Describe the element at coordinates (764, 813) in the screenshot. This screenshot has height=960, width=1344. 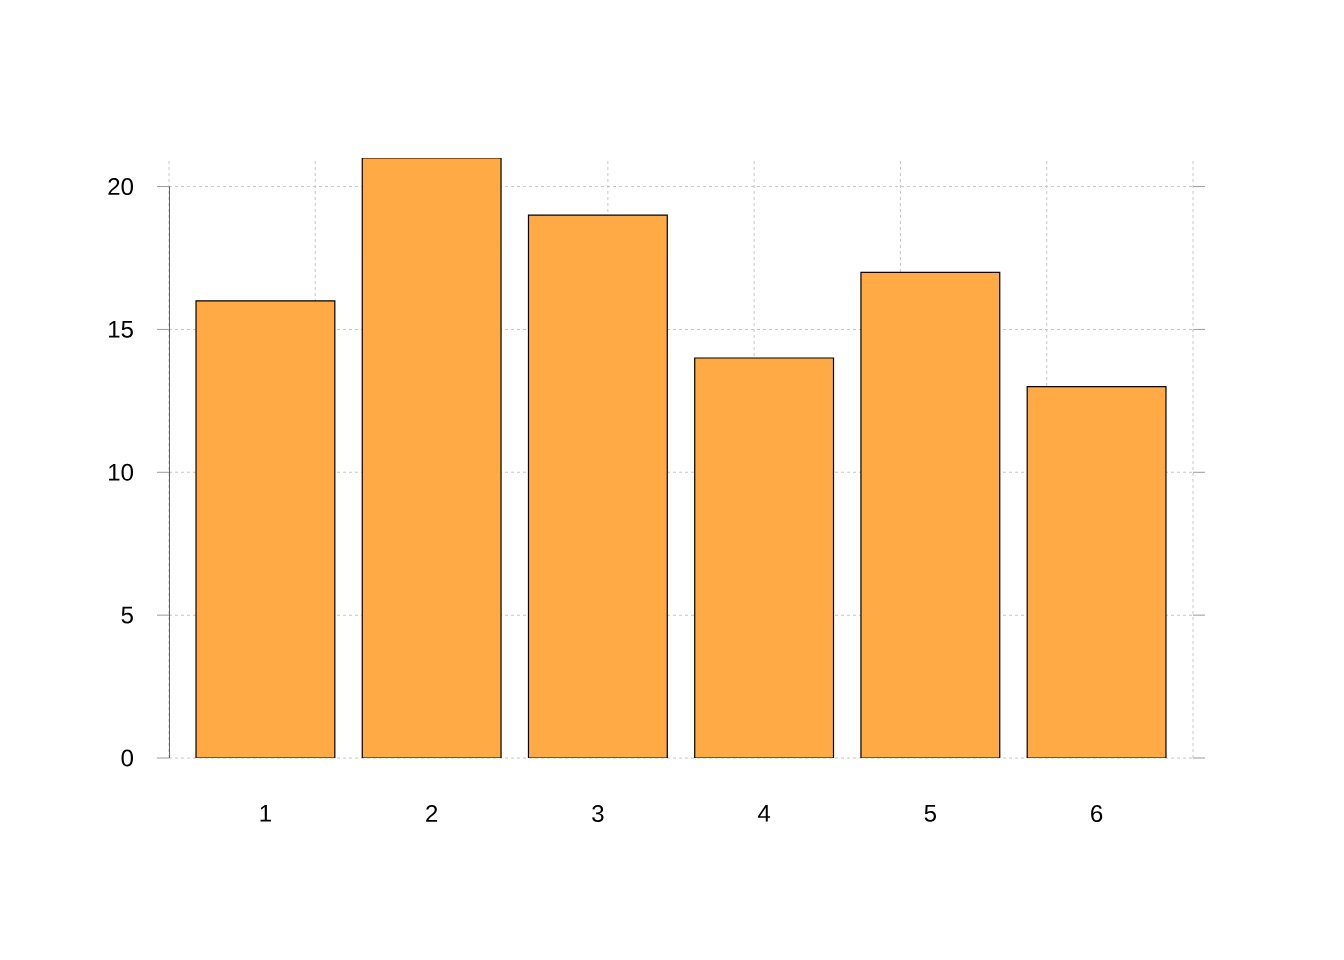
I see `x-tick-label: 4` at that location.